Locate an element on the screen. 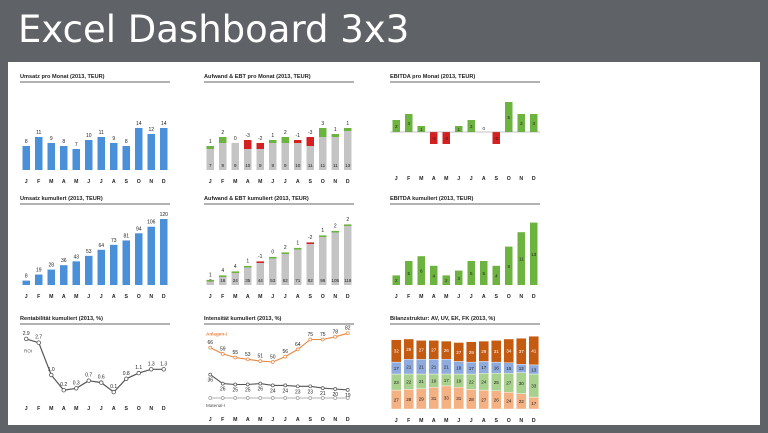 The image size is (768, 433). bilanz-segment-label: 18 is located at coordinates (459, 368).